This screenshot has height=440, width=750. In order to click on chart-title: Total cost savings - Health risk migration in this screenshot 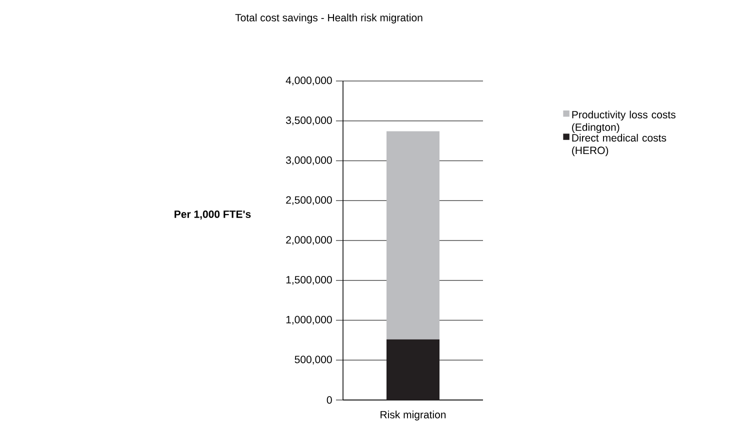, I will do `click(328, 19)`.